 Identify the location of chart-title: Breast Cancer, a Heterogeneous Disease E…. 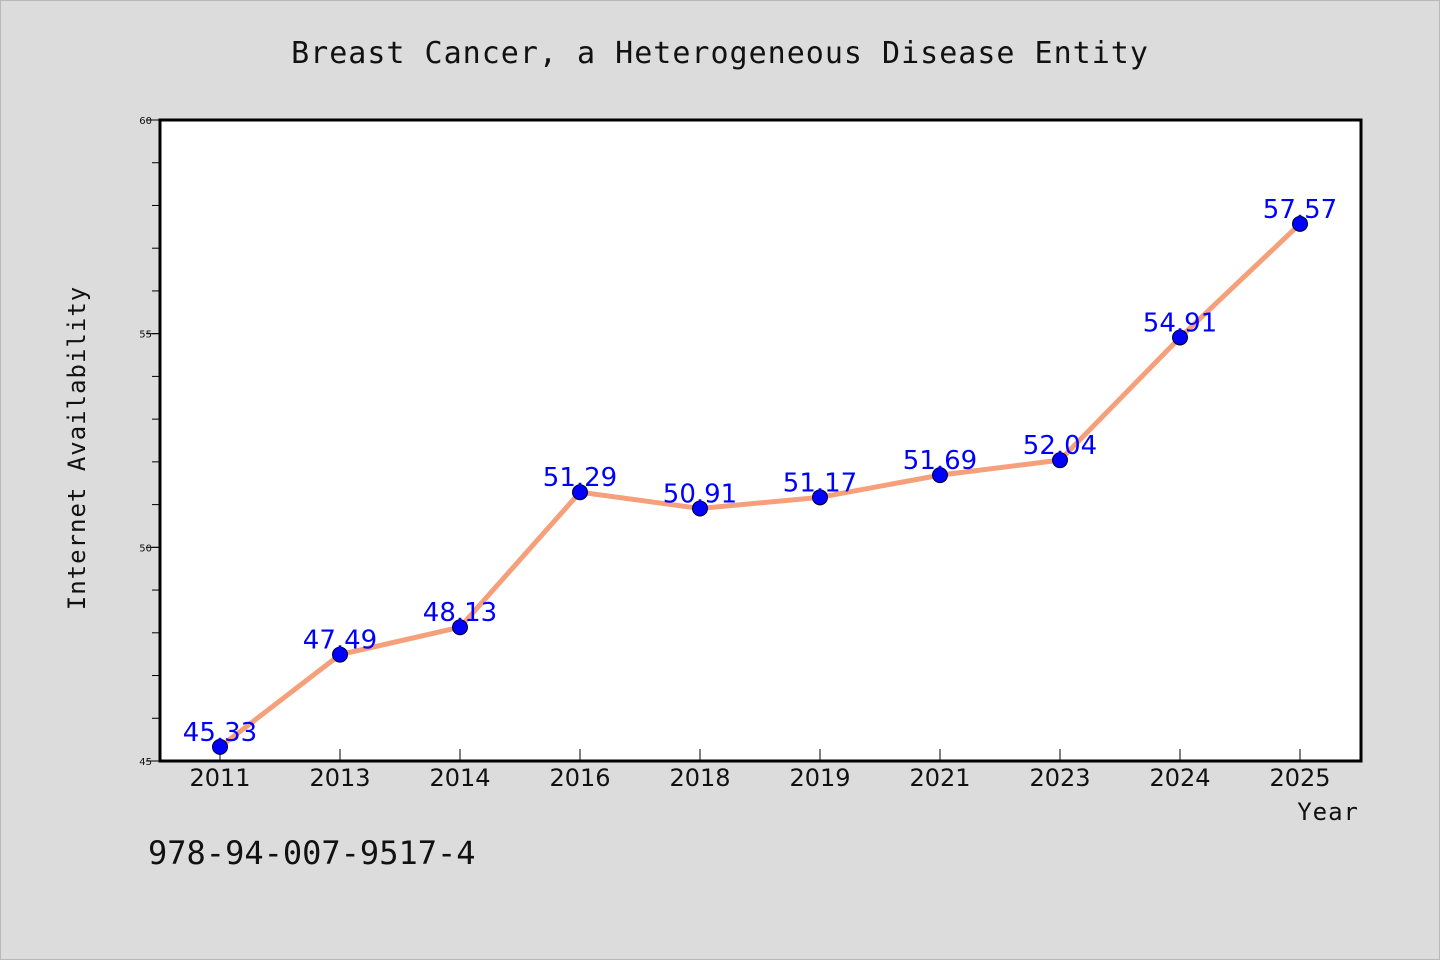
(720, 53).